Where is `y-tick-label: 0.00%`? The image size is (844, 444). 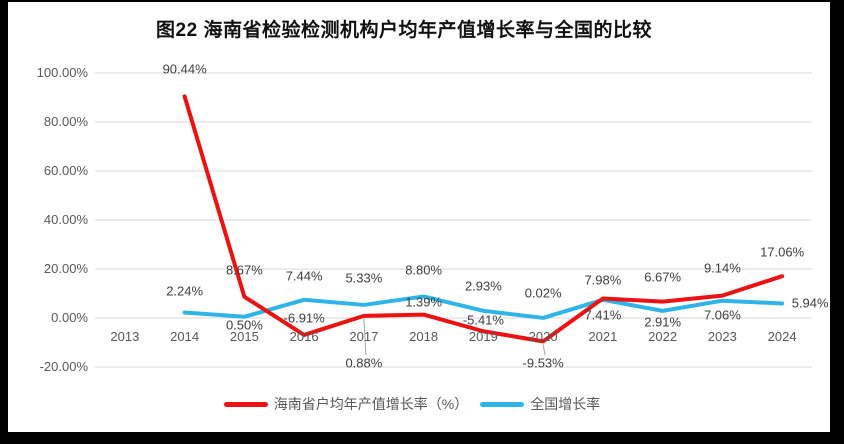 y-tick-label: 0.00% is located at coordinates (69, 317).